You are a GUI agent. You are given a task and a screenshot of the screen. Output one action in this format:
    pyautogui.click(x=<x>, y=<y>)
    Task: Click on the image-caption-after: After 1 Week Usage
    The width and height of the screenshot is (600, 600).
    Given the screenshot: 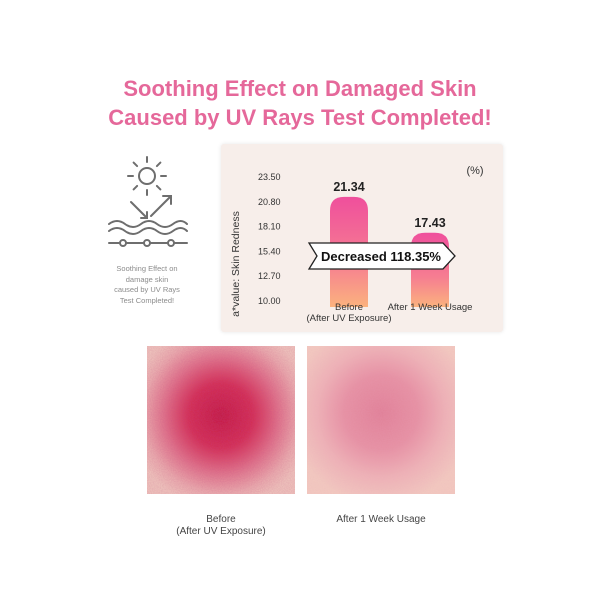 What is the action you would take?
    pyautogui.click(x=381, y=520)
    